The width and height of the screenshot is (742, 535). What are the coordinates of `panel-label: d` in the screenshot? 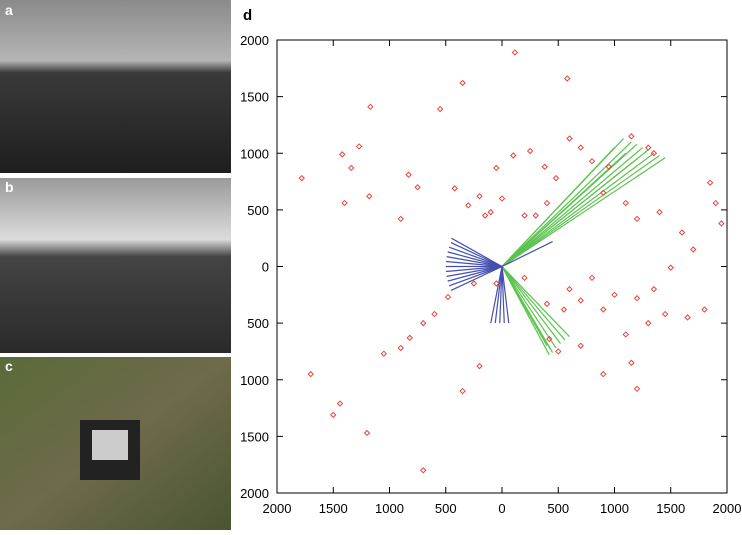 It's located at (247, 15).